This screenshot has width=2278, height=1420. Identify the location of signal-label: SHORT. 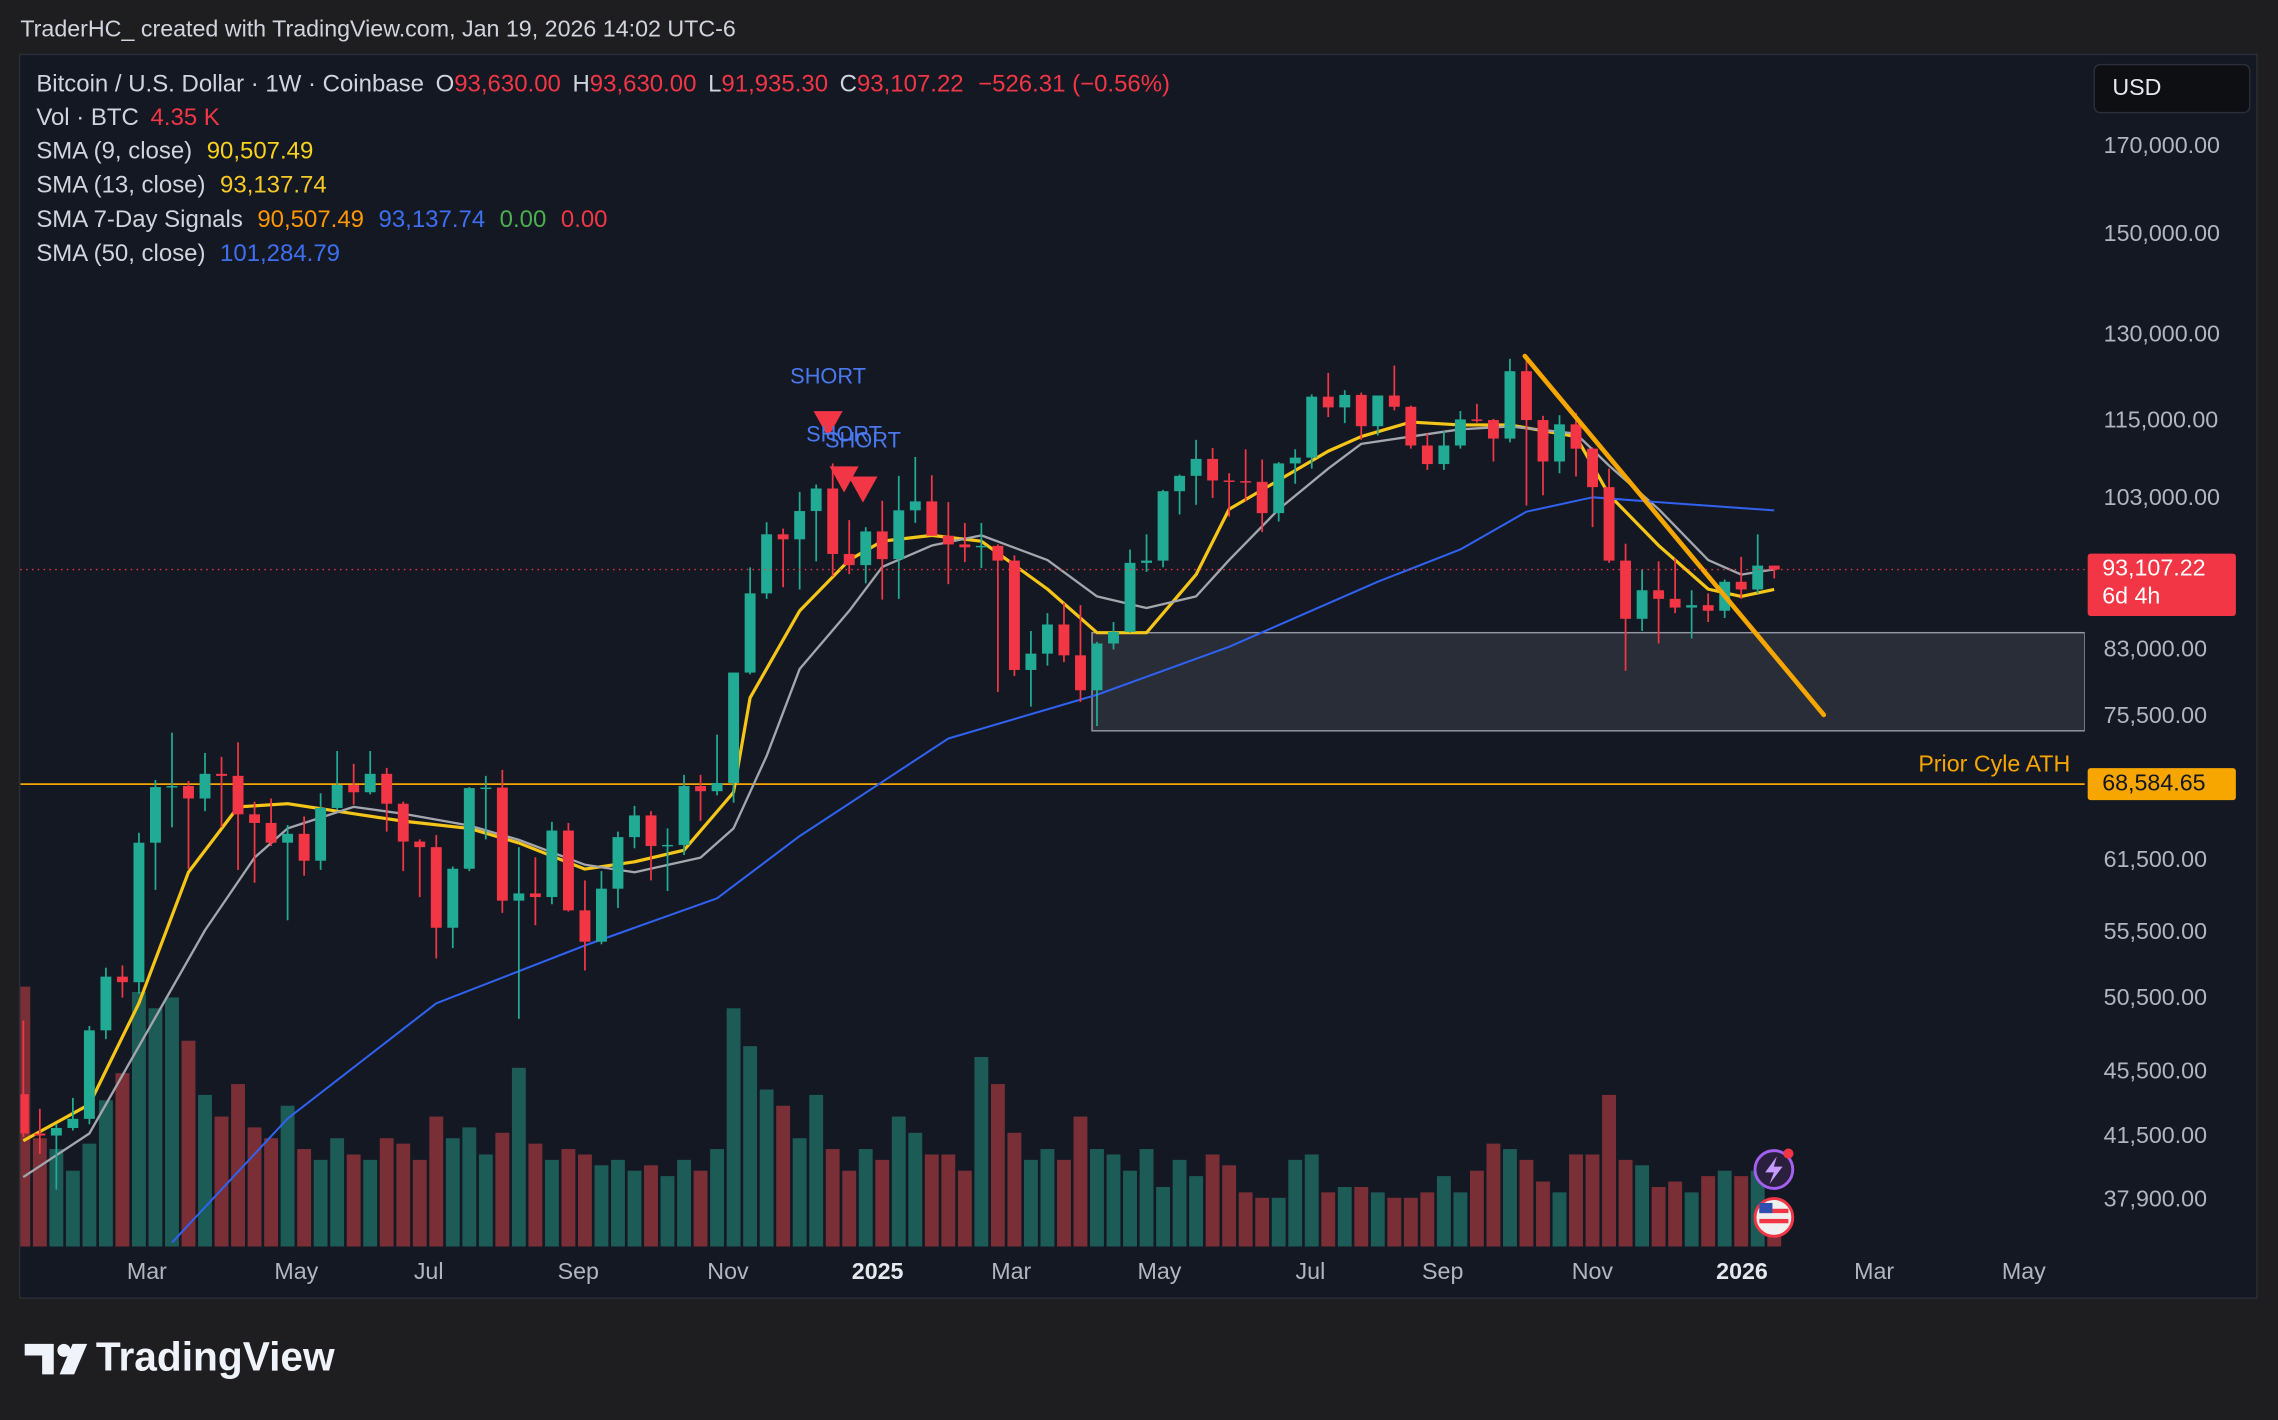
(828, 375).